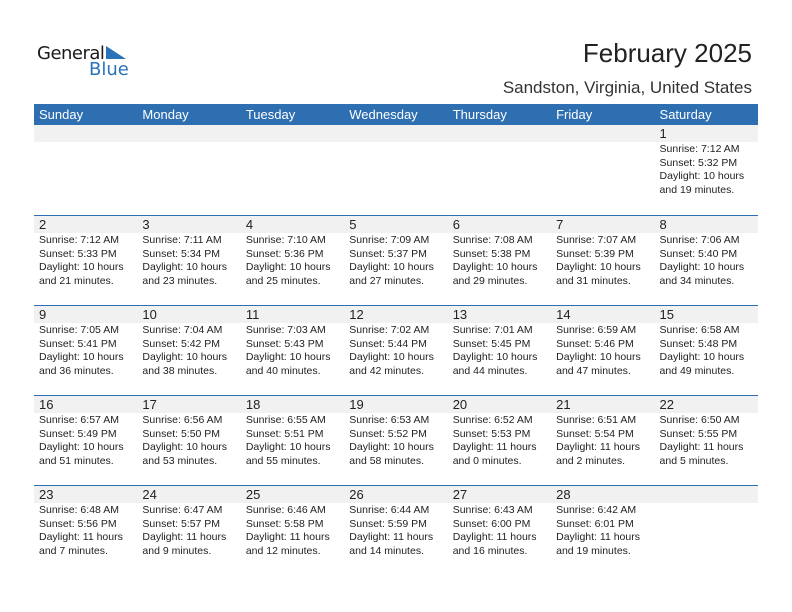 The height and width of the screenshot is (612, 792). What do you see at coordinates (76, 370) in the screenshot?
I see `daylight2-text: and 36 minutes.` at bounding box center [76, 370].